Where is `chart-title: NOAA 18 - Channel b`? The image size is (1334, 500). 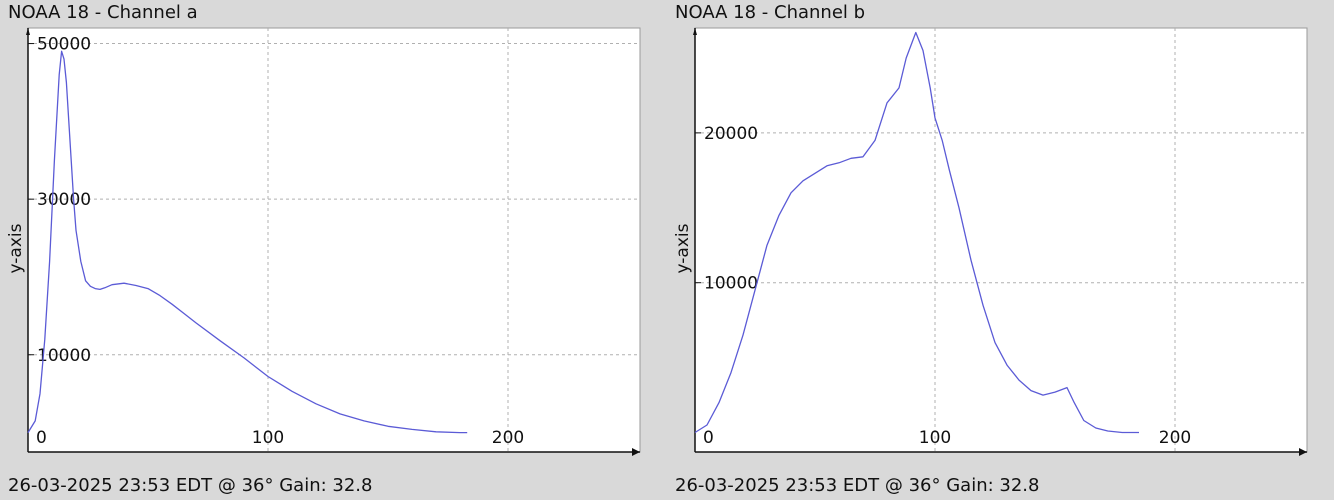
chart-title: NOAA 18 - Channel b is located at coordinates (770, 12).